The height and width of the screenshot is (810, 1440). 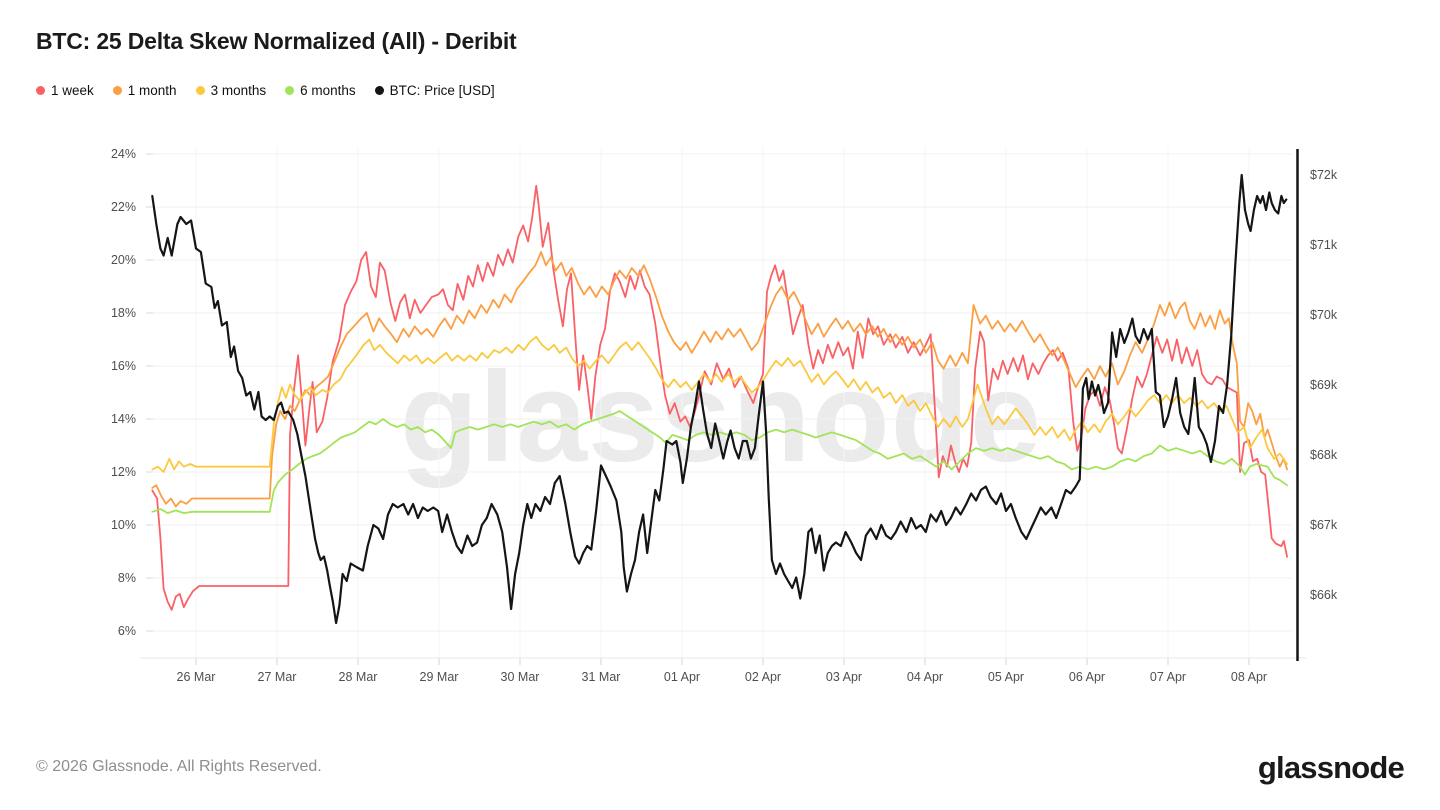 I want to click on legend-item-label: 3 months, so click(x=238, y=90).